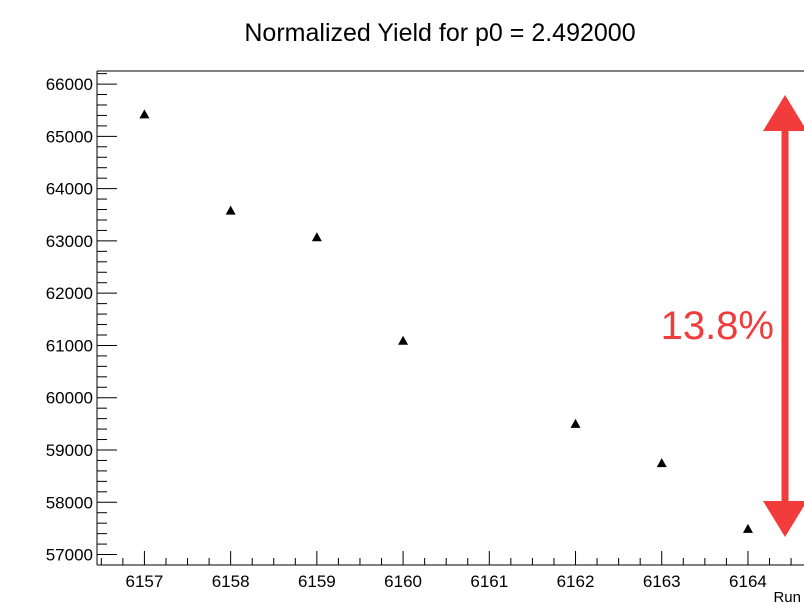  I want to click on y-tick-label: 65000, so click(69, 136).